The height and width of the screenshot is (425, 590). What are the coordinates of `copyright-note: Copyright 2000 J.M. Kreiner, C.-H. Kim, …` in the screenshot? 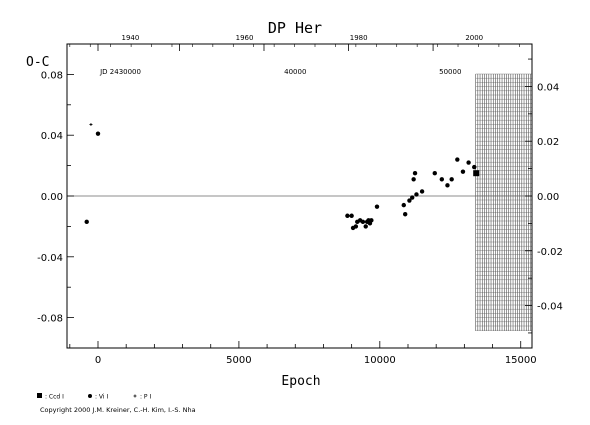 It's located at (118, 410).